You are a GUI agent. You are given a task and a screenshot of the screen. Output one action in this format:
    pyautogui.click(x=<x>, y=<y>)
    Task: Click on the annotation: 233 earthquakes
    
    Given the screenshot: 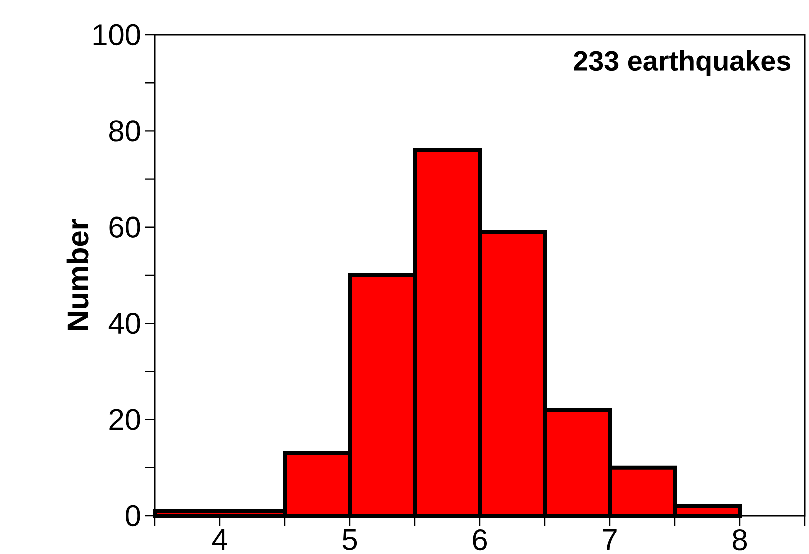 What is the action you would take?
    pyautogui.click(x=682, y=63)
    